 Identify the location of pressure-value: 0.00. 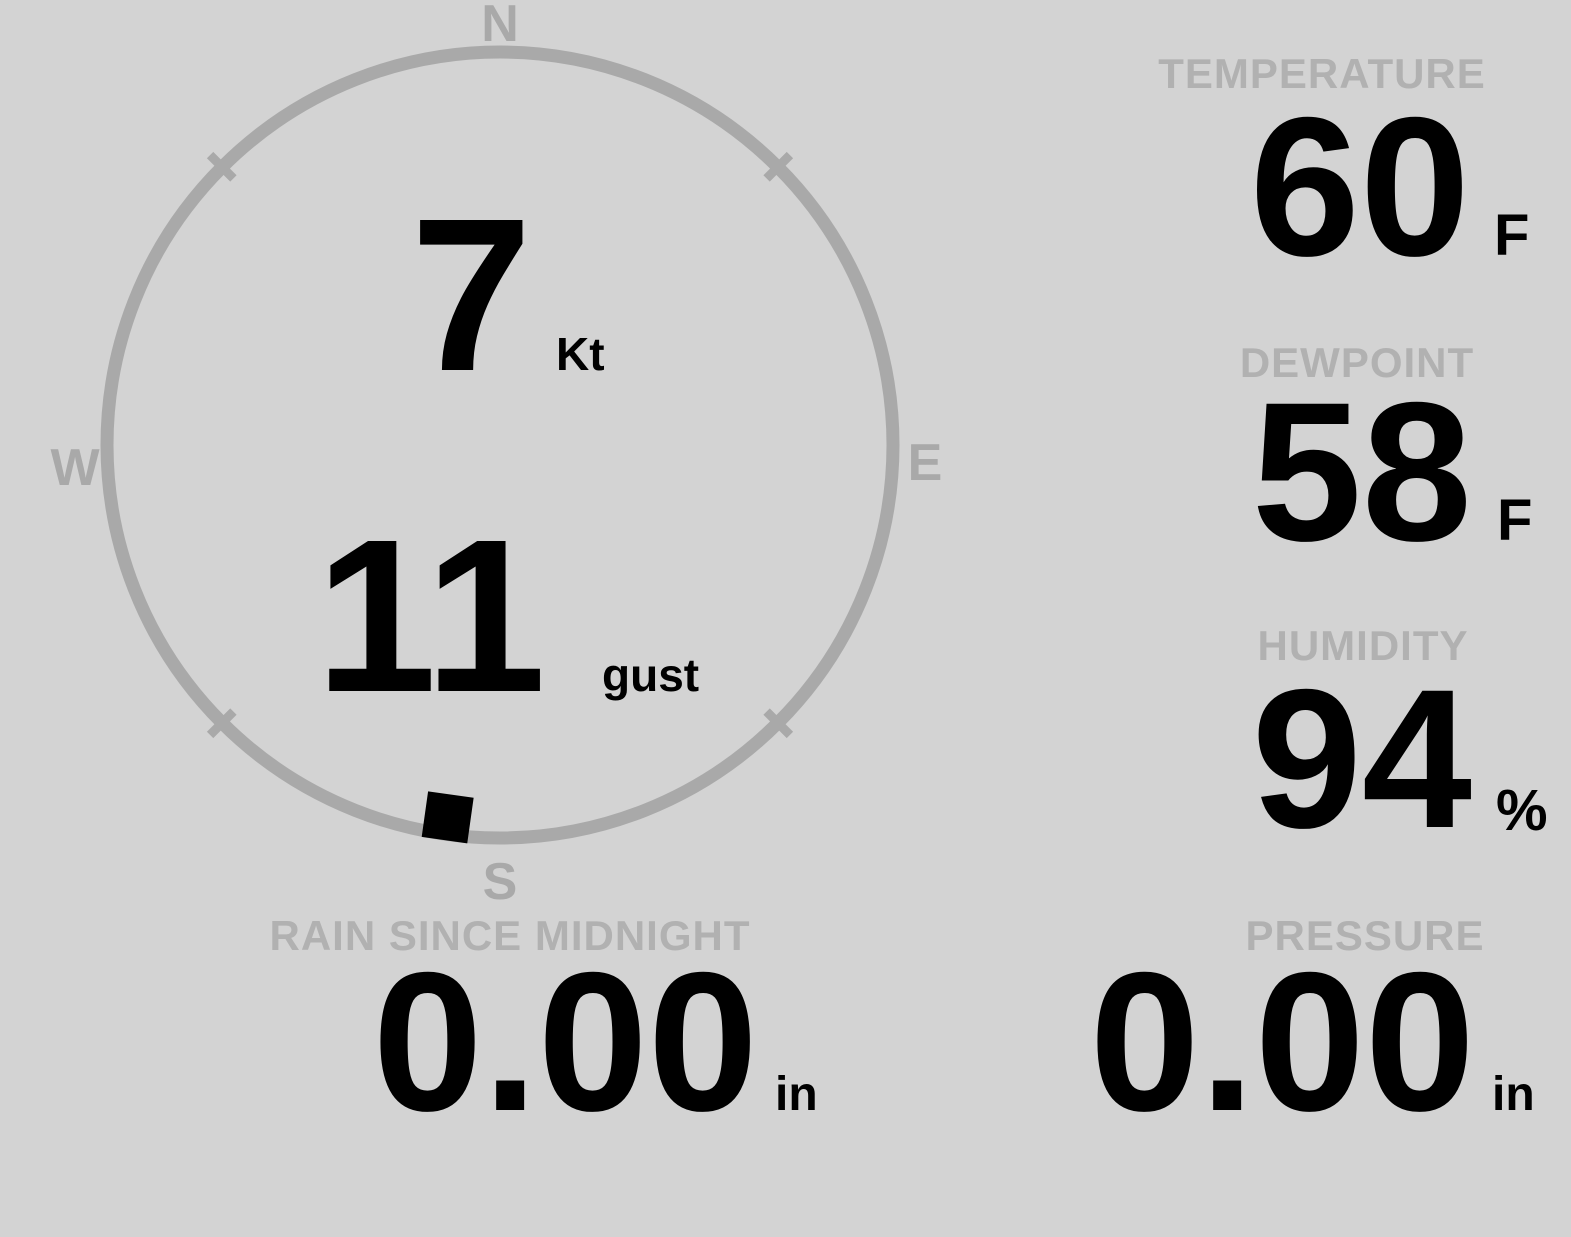
(1282, 1041).